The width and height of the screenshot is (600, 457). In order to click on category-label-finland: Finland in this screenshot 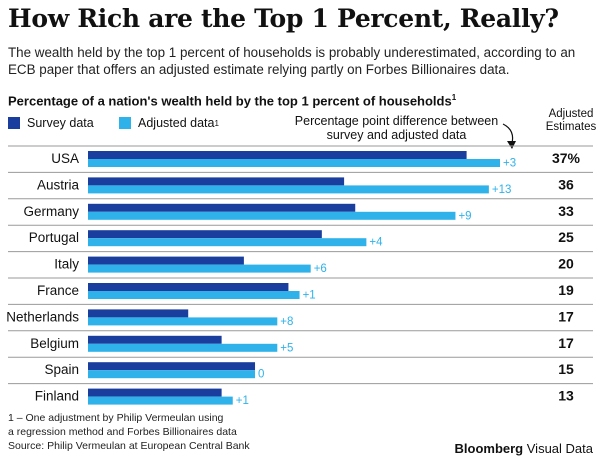, I will do `click(57, 396)`.